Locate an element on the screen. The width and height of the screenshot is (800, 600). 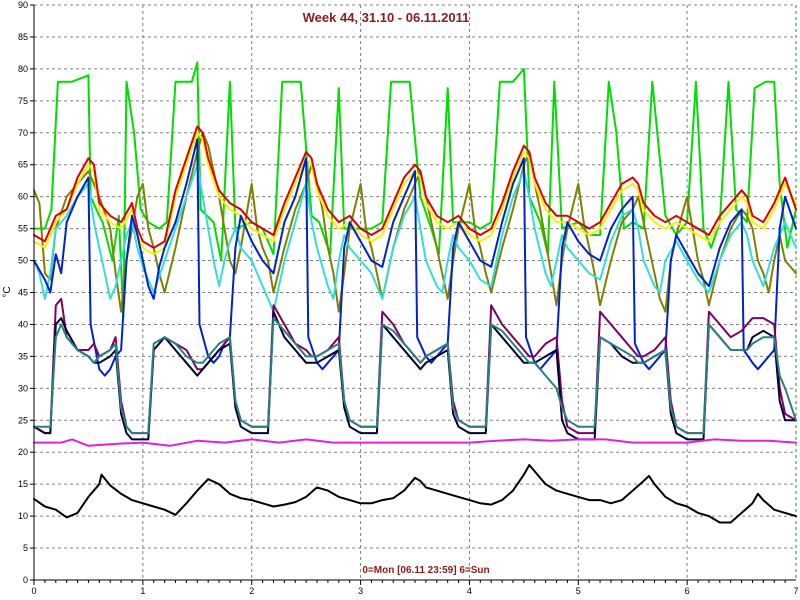
y-tick-label: 90 is located at coordinates (23, 5).